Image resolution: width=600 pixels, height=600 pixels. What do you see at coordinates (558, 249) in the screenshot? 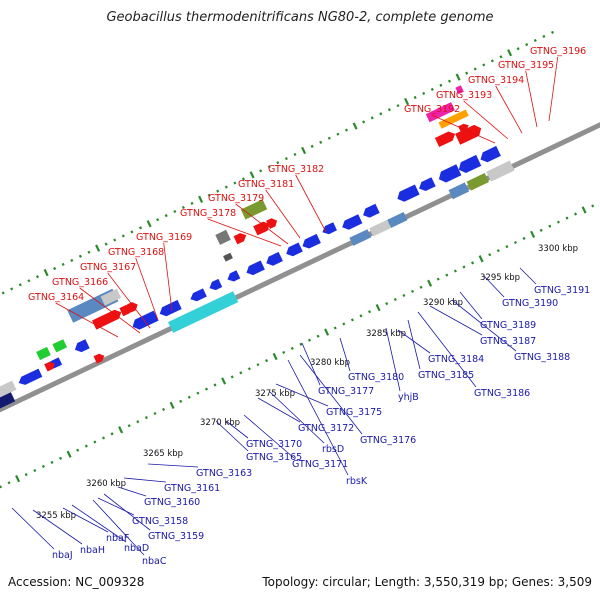
I see `scale-label-9: 3300 kbp` at bounding box center [558, 249].